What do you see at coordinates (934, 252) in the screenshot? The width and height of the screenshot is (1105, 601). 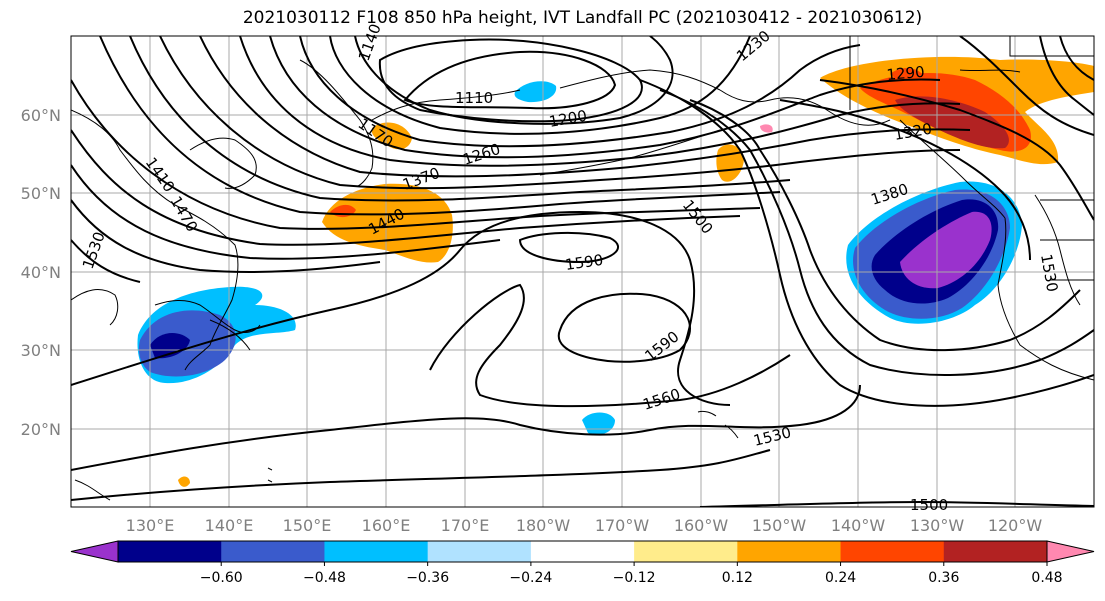 I see `negative-anomaly-northeast-pacific` at bounding box center [934, 252].